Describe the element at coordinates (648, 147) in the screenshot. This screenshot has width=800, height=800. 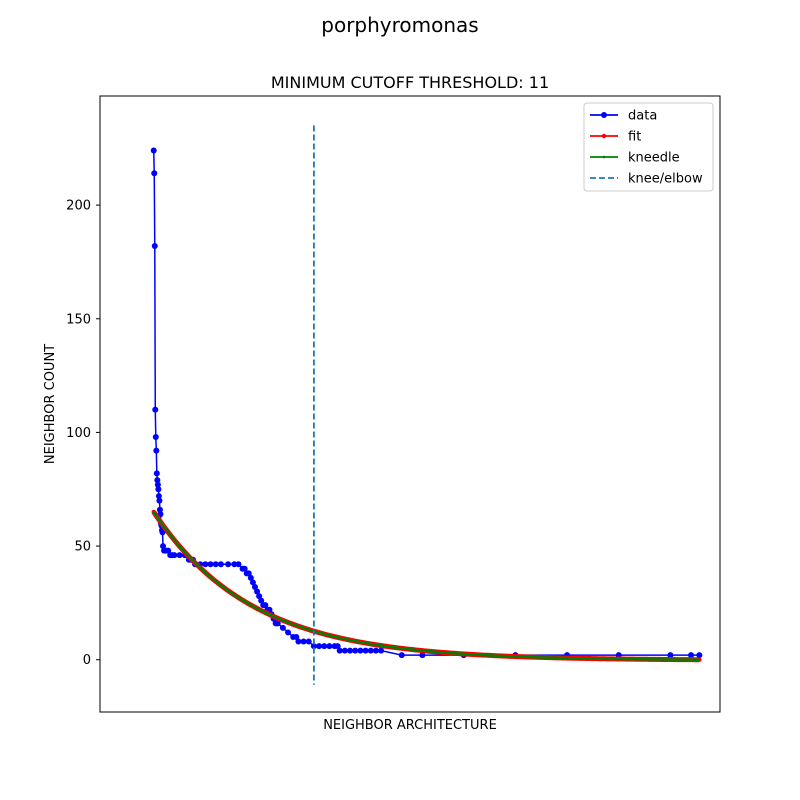
I see `legend: data fit kneedle knee/elbow` at that location.